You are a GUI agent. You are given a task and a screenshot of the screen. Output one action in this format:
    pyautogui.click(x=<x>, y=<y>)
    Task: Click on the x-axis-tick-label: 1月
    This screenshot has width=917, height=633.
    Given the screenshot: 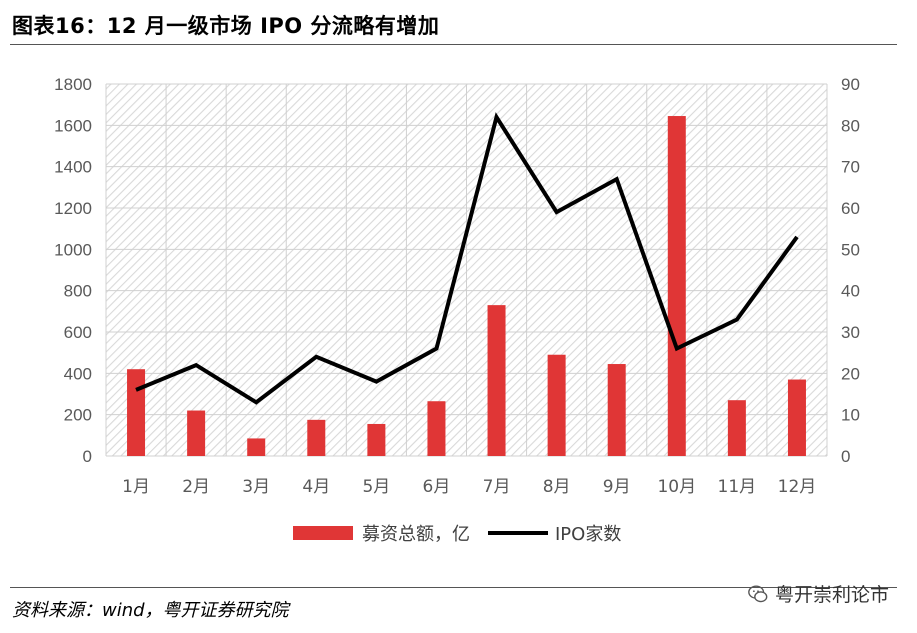 What is the action you would take?
    pyautogui.click(x=136, y=487)
    